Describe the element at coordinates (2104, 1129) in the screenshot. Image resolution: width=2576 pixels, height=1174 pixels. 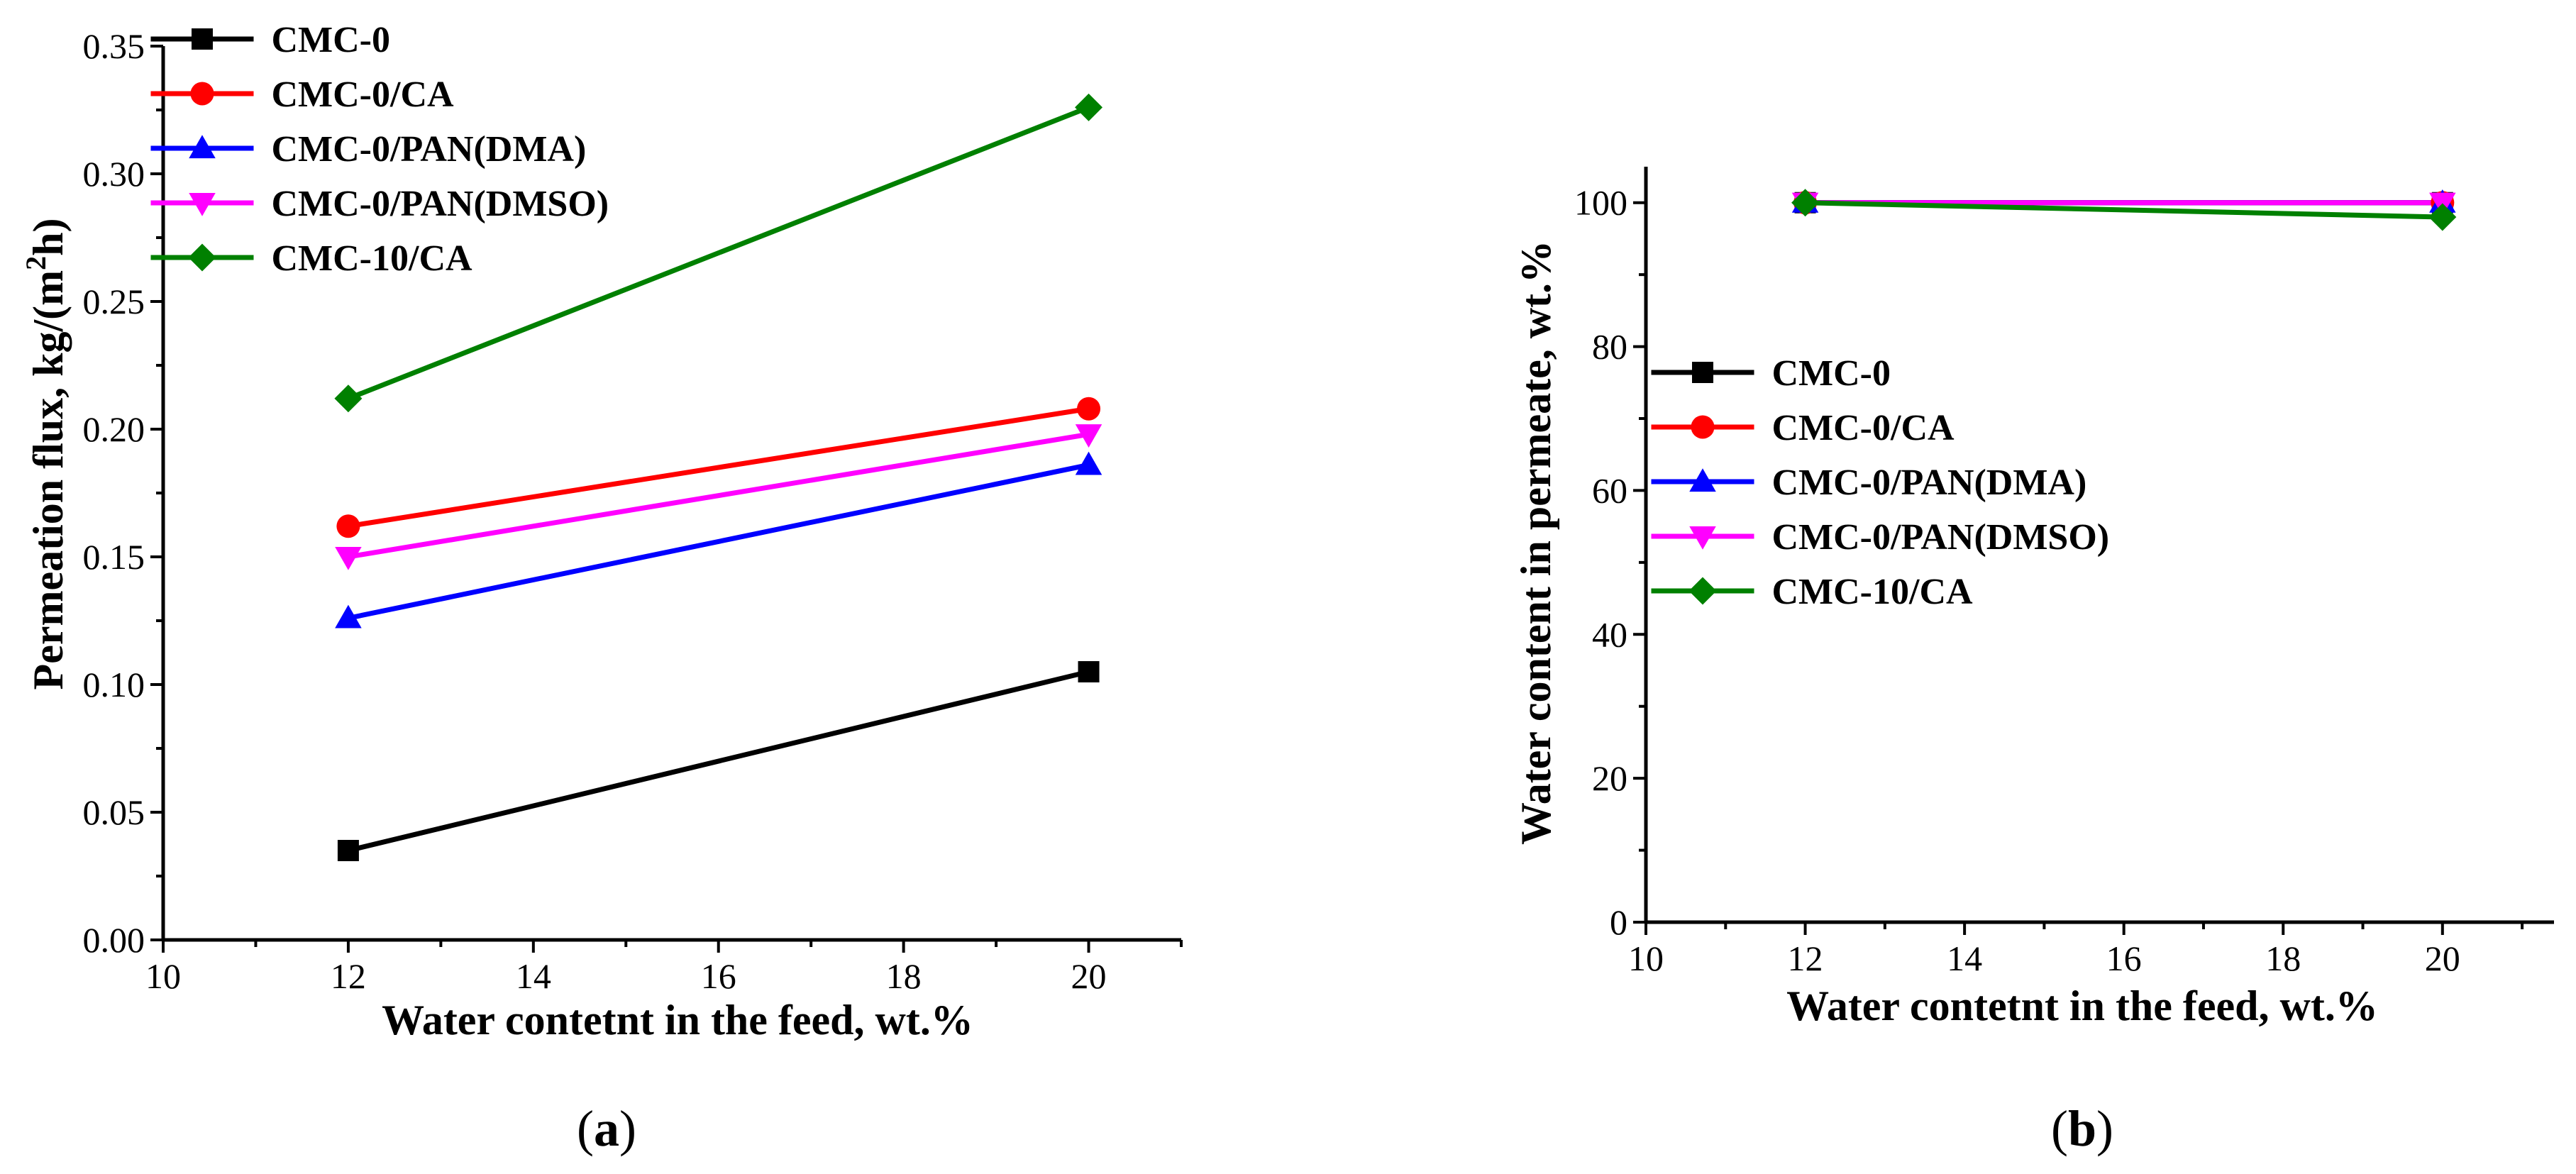
I see `panel-b-caption-suffix: )` at that location.